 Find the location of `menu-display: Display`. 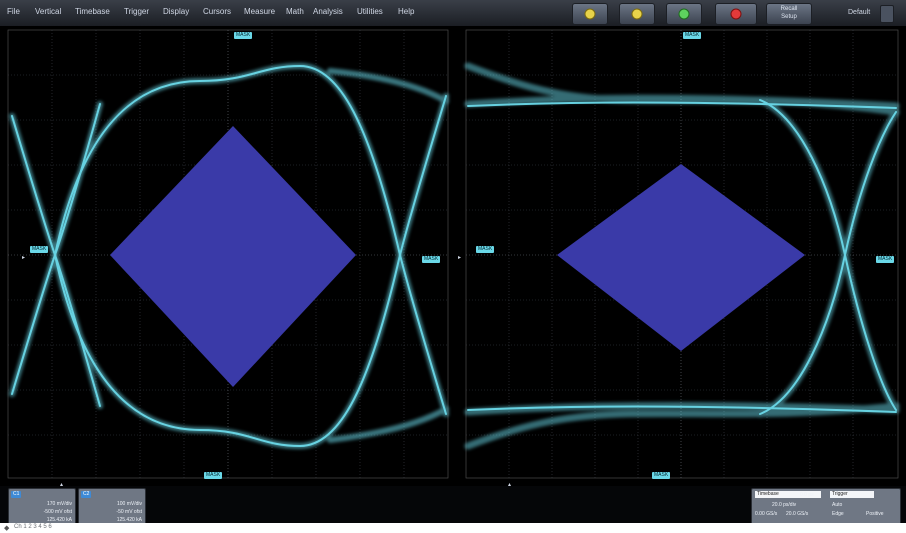

menu-display: Display is located at coordinates (176, 11).